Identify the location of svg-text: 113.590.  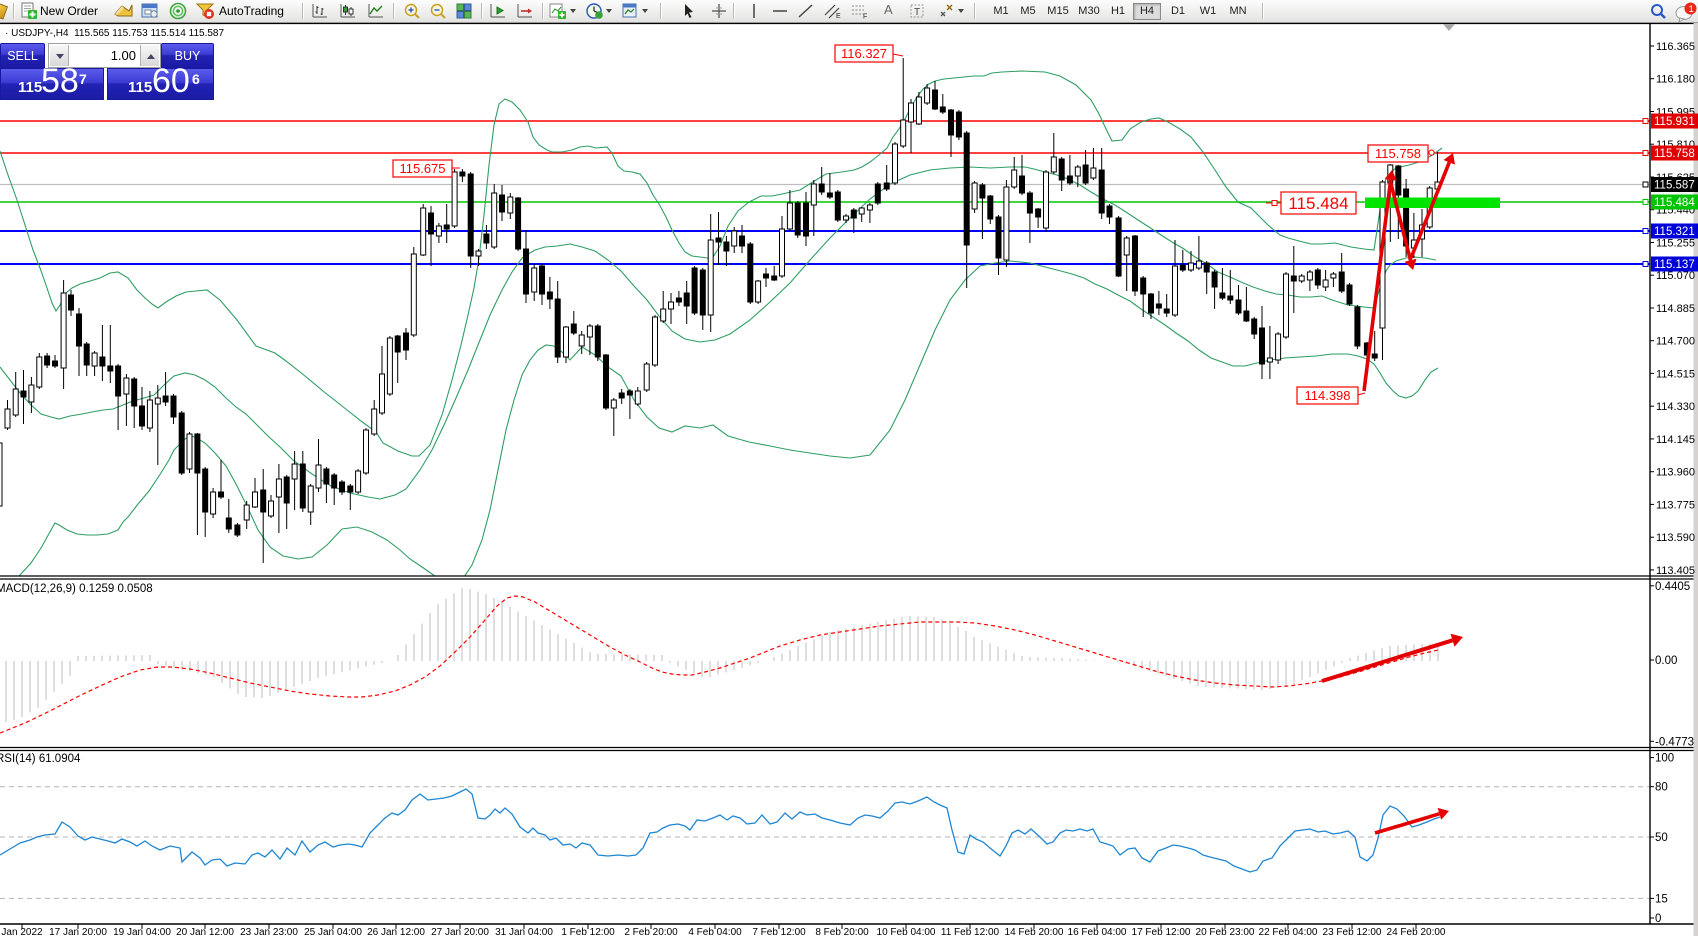
(1675, 538).